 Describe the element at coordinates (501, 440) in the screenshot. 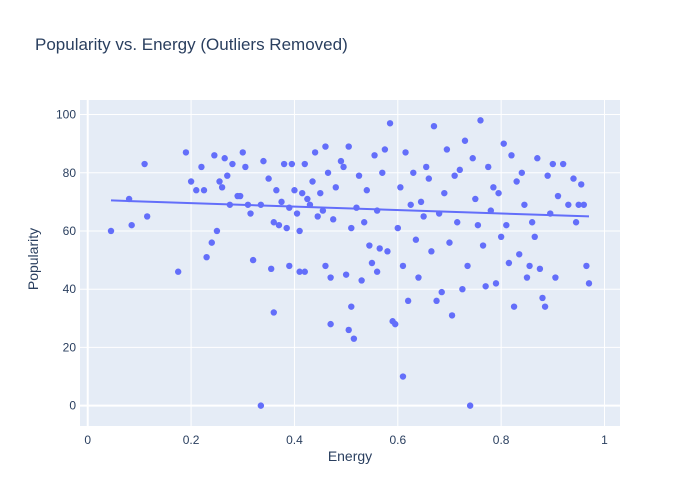

I see `x-tick-label: 0.8` at that location.